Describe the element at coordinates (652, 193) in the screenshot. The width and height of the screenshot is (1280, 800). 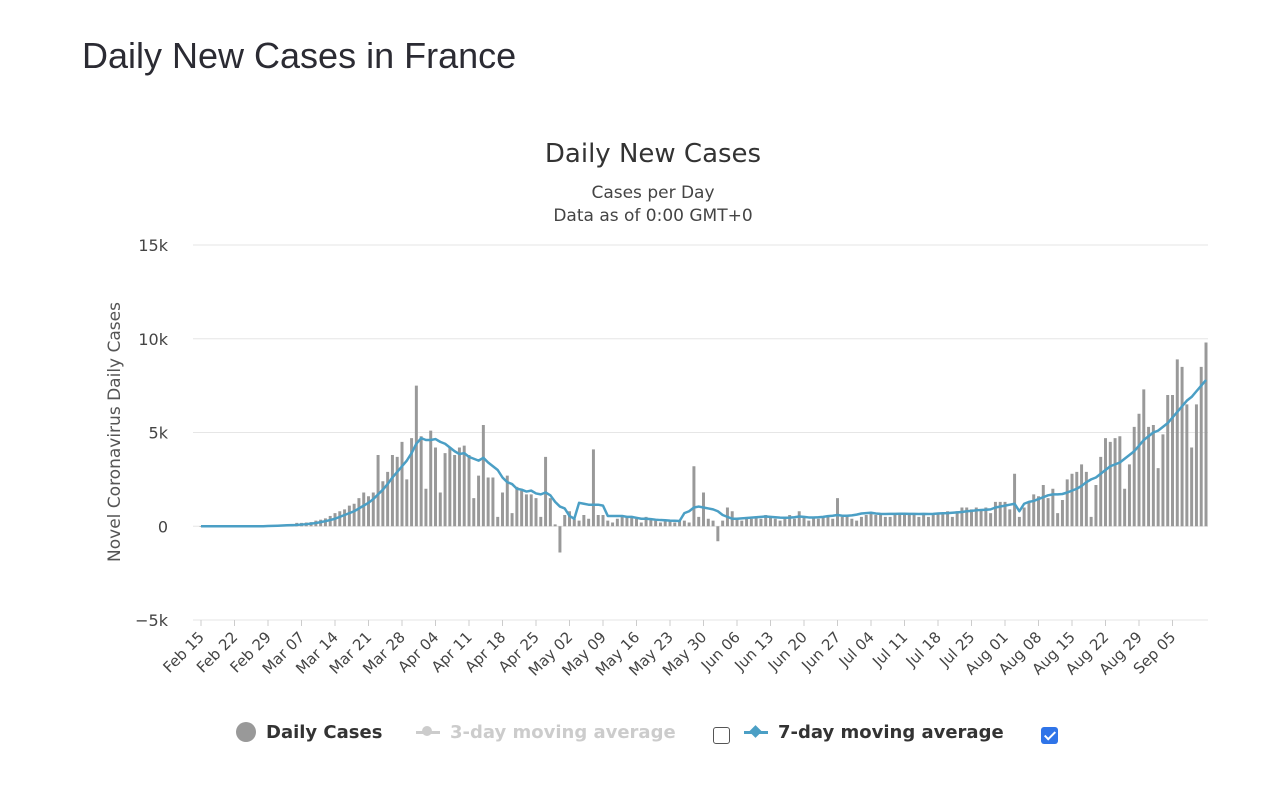
I see `chart-subtitle-1: Cases per Day` at that location.